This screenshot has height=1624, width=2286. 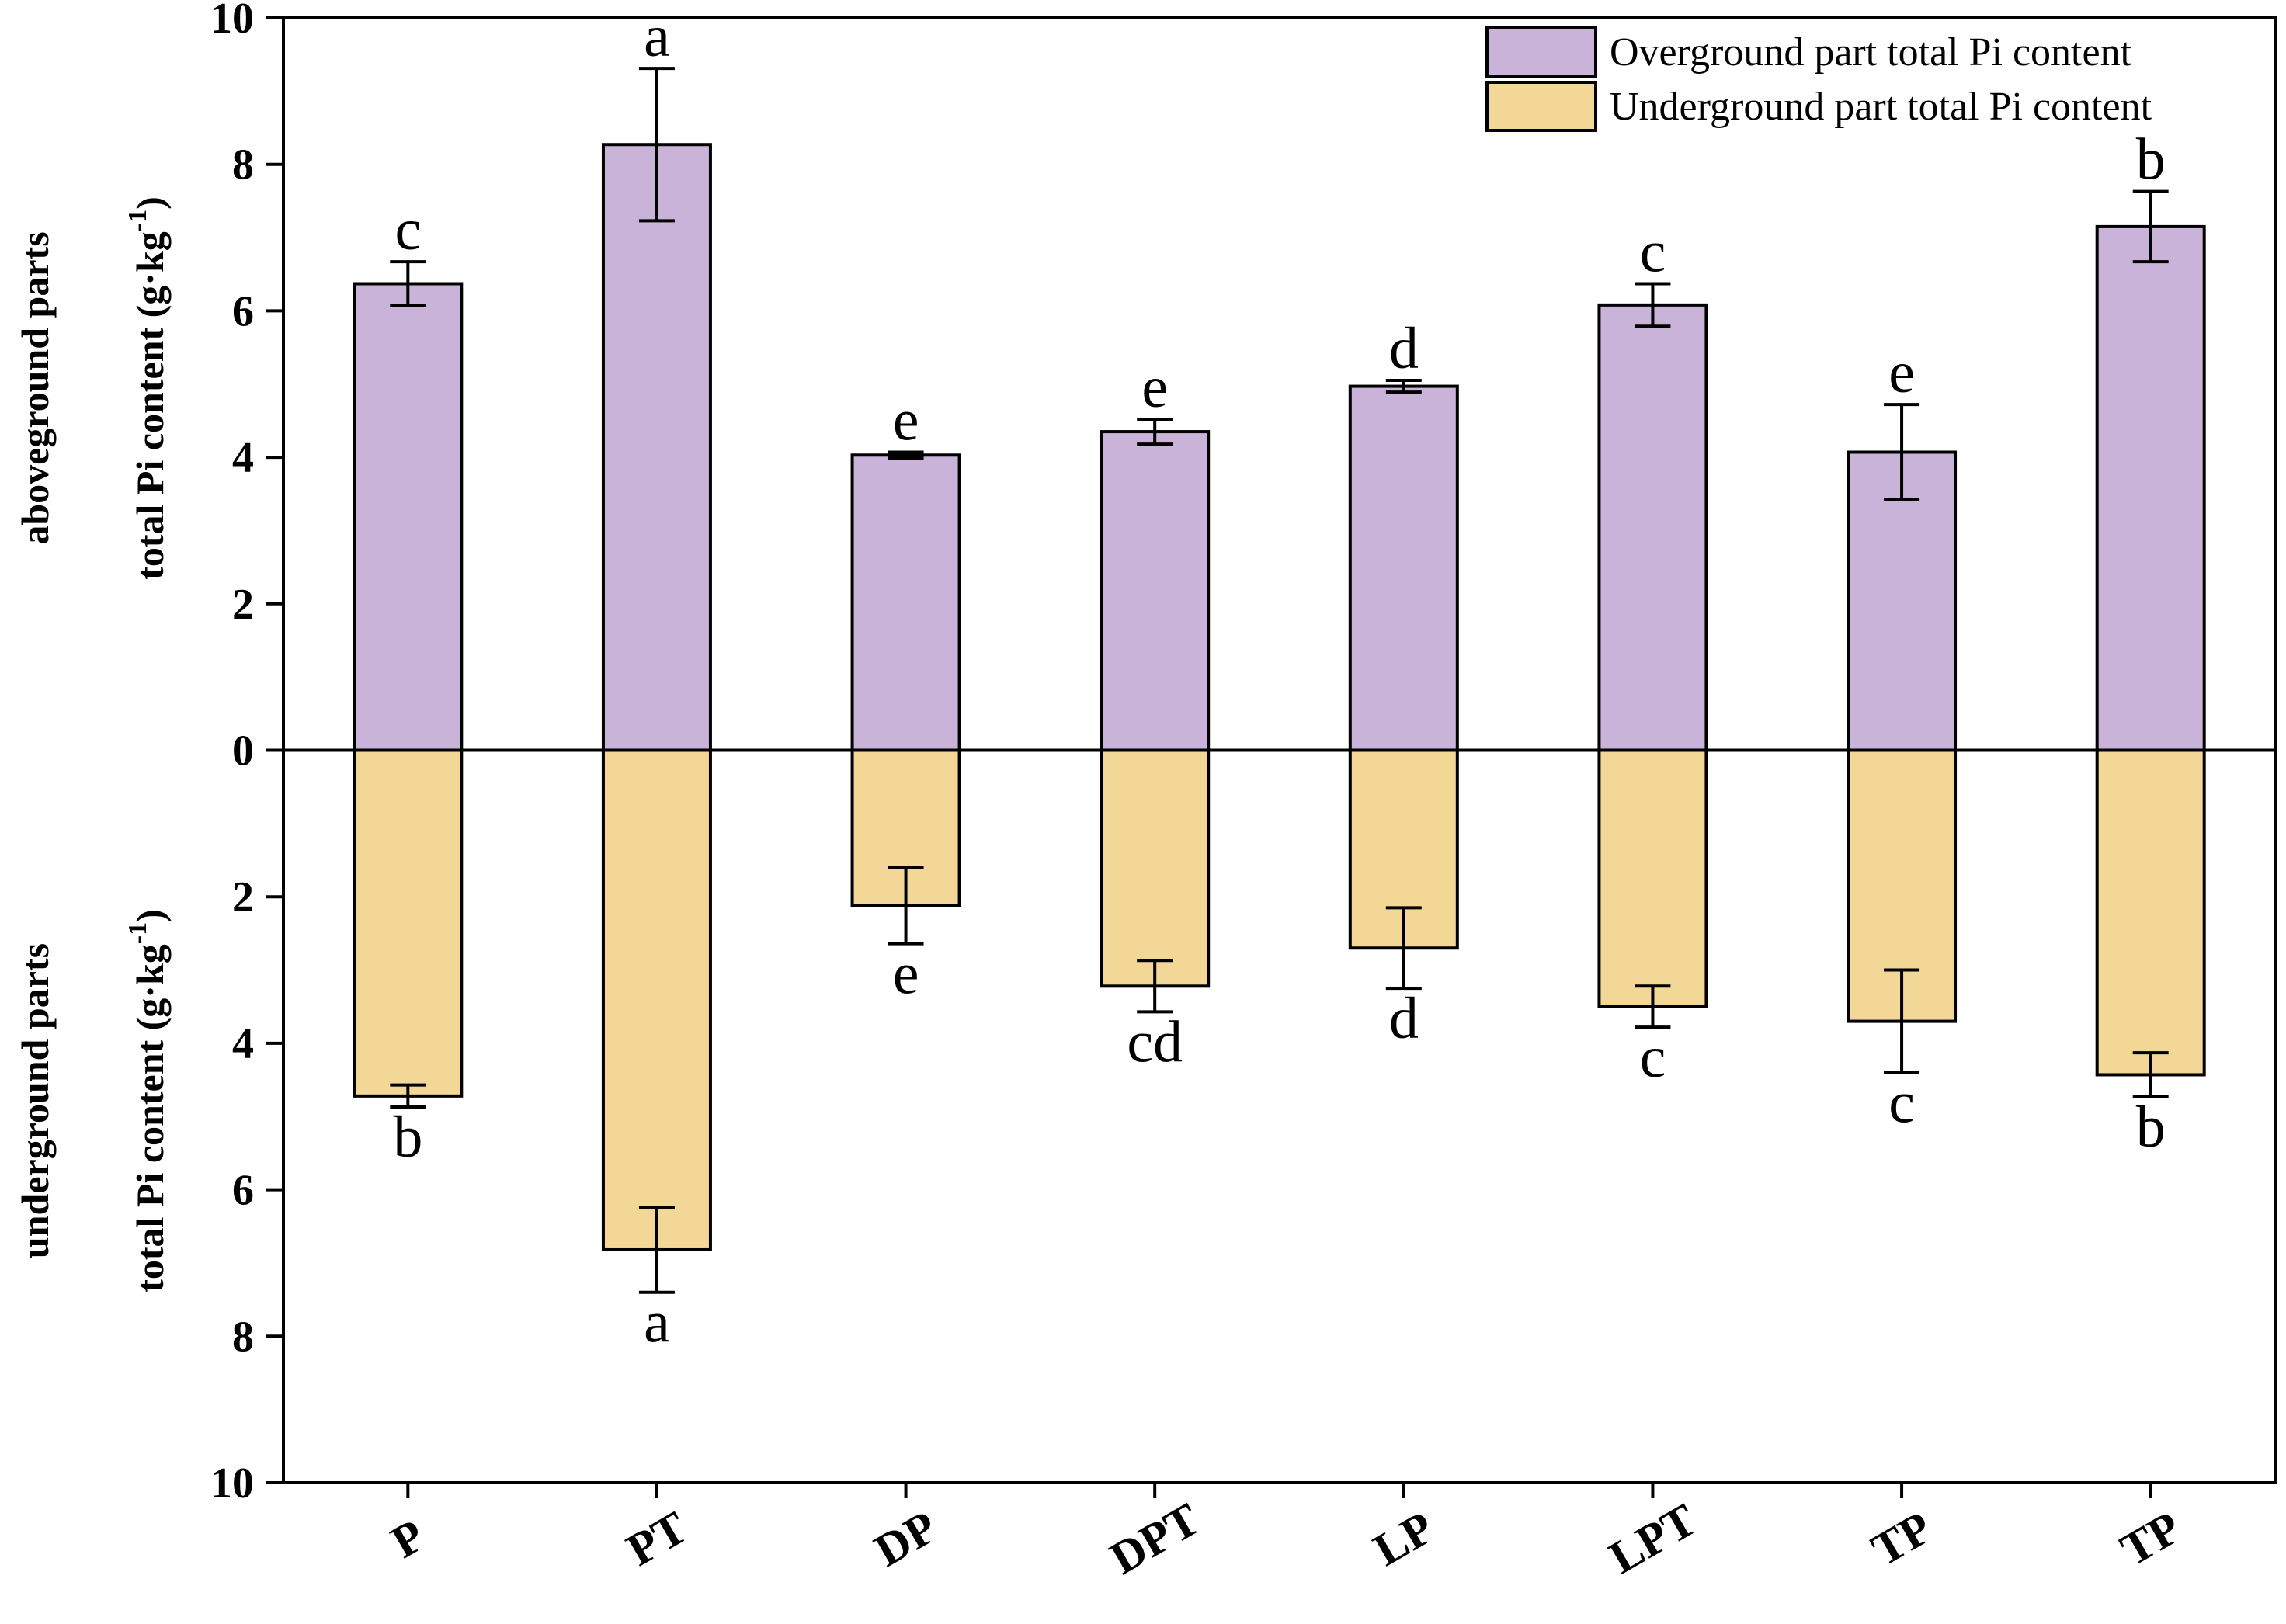 What do you see at coordinates (656, 1538) in the screenshot?
I see `x-tick-label: PT` at bounding box center [656, 1538].